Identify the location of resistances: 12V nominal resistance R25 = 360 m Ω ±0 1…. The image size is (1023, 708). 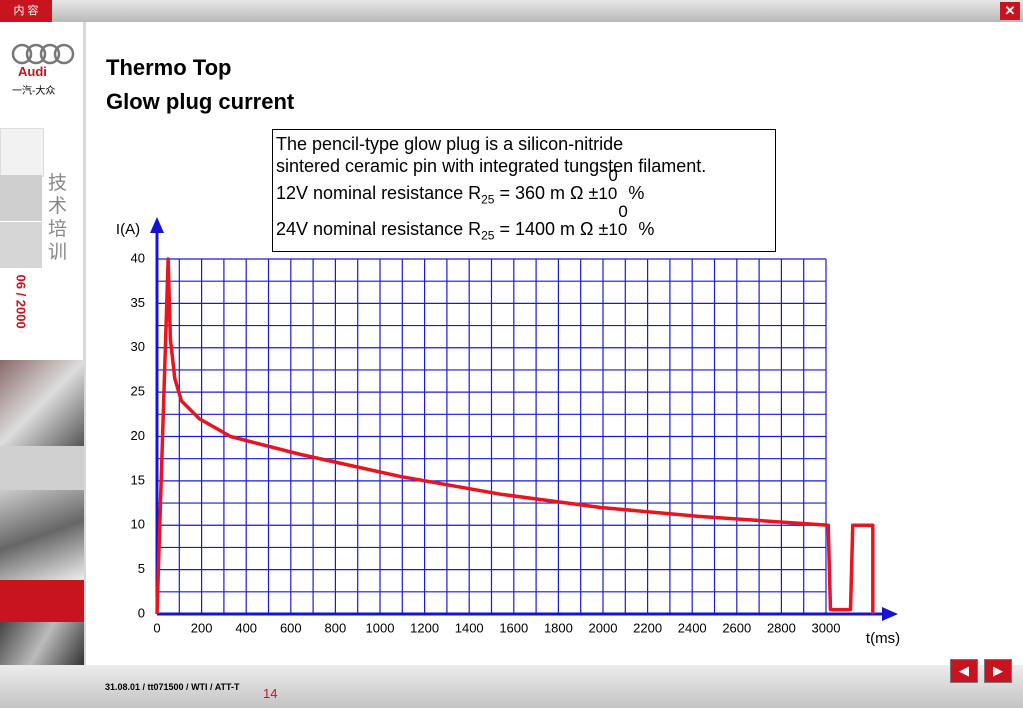
(525, 207).